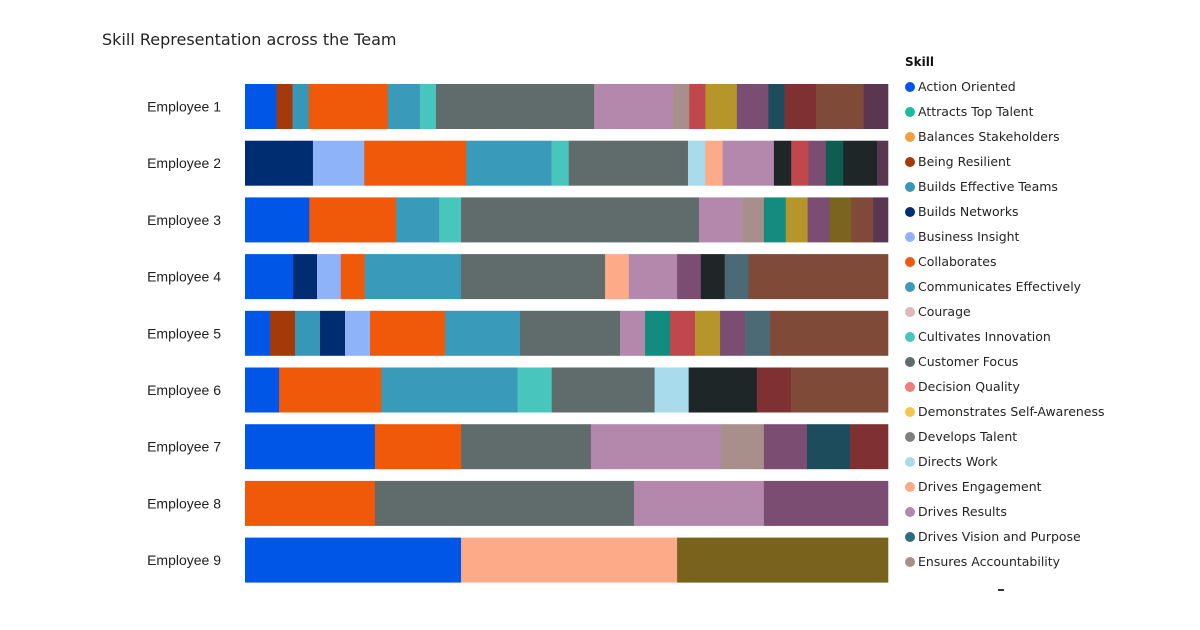  I want to click on legend-item: Decision Quality, so click(1005, 386).